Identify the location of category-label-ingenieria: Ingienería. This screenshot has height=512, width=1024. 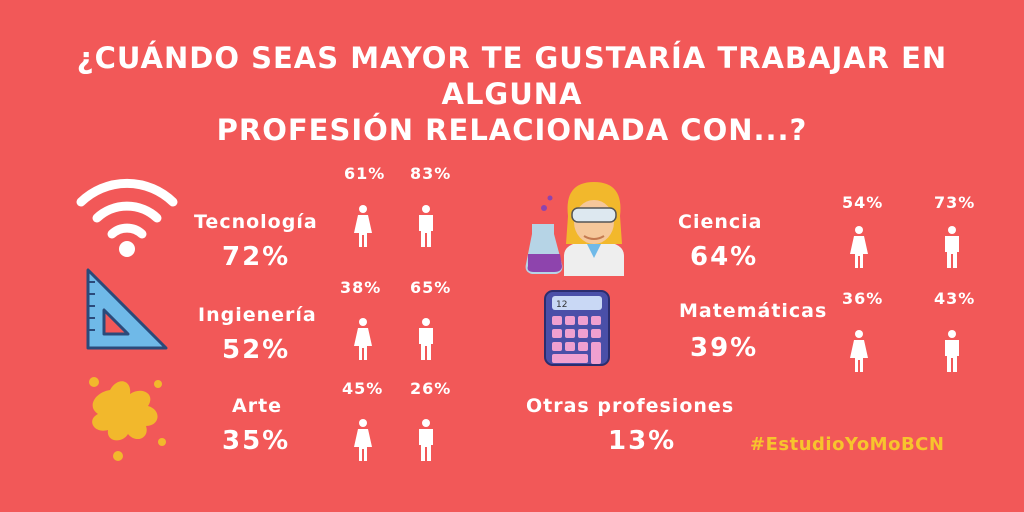
(257, 315).